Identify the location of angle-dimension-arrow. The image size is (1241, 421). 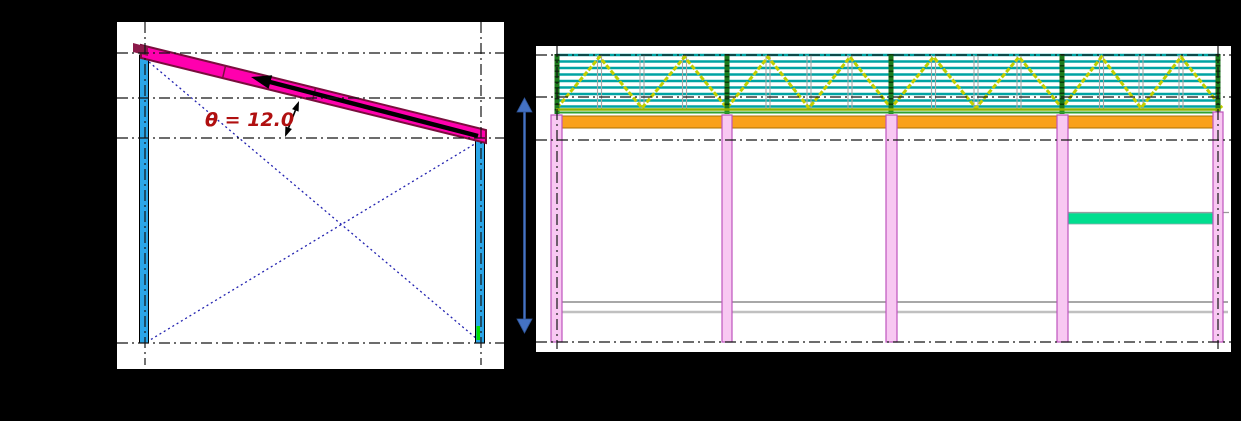
(292, 119).